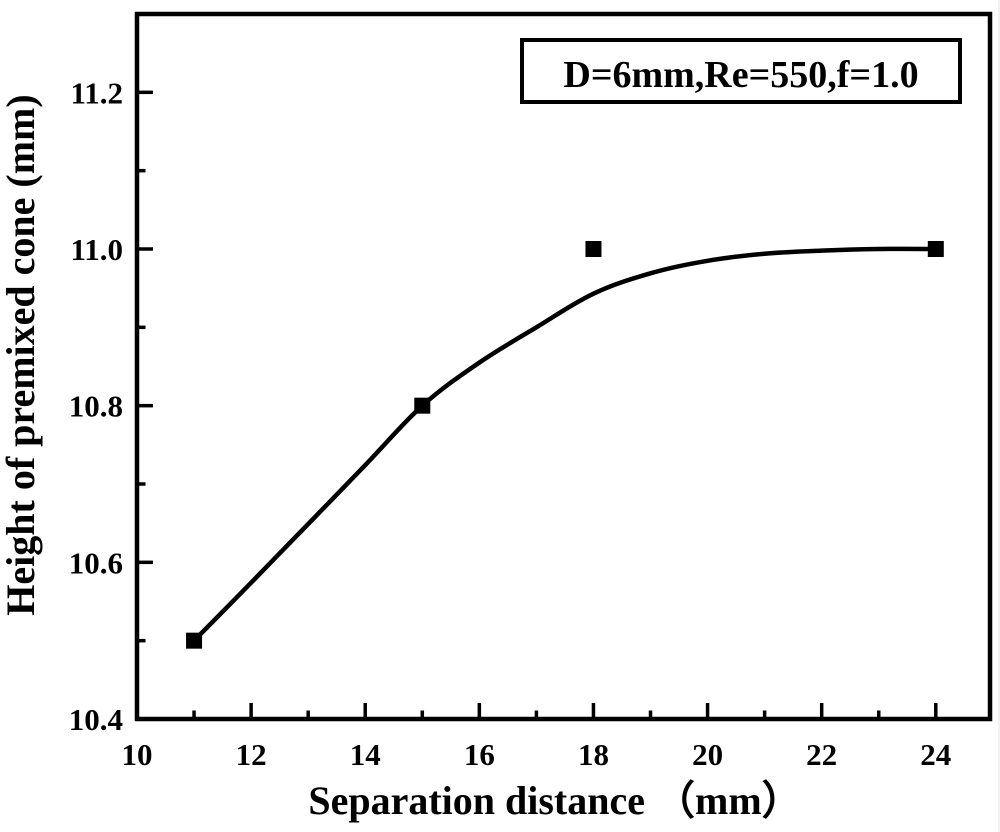 Image resolution: width=1000 pixels, height=832 pixels. I want to click on y-tick-label: 11.0, so click(96, 249).